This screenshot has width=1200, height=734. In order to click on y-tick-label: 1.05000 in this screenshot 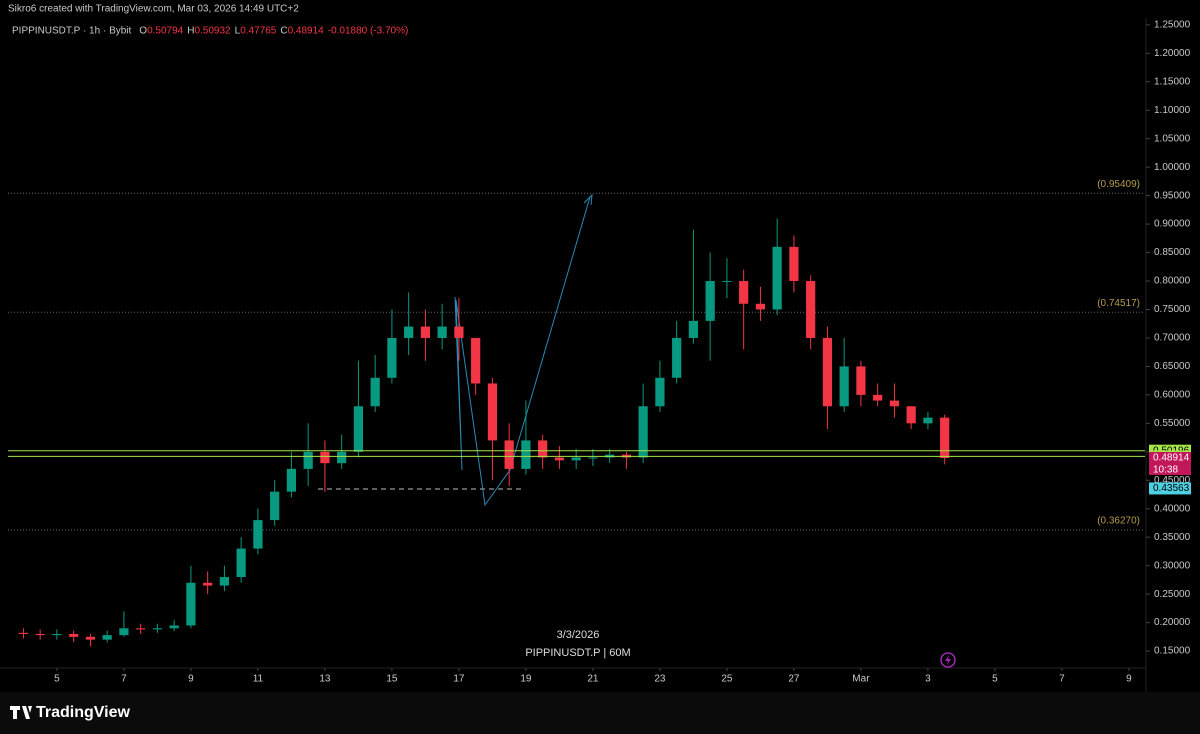, I will do `click(1172, 138)`.